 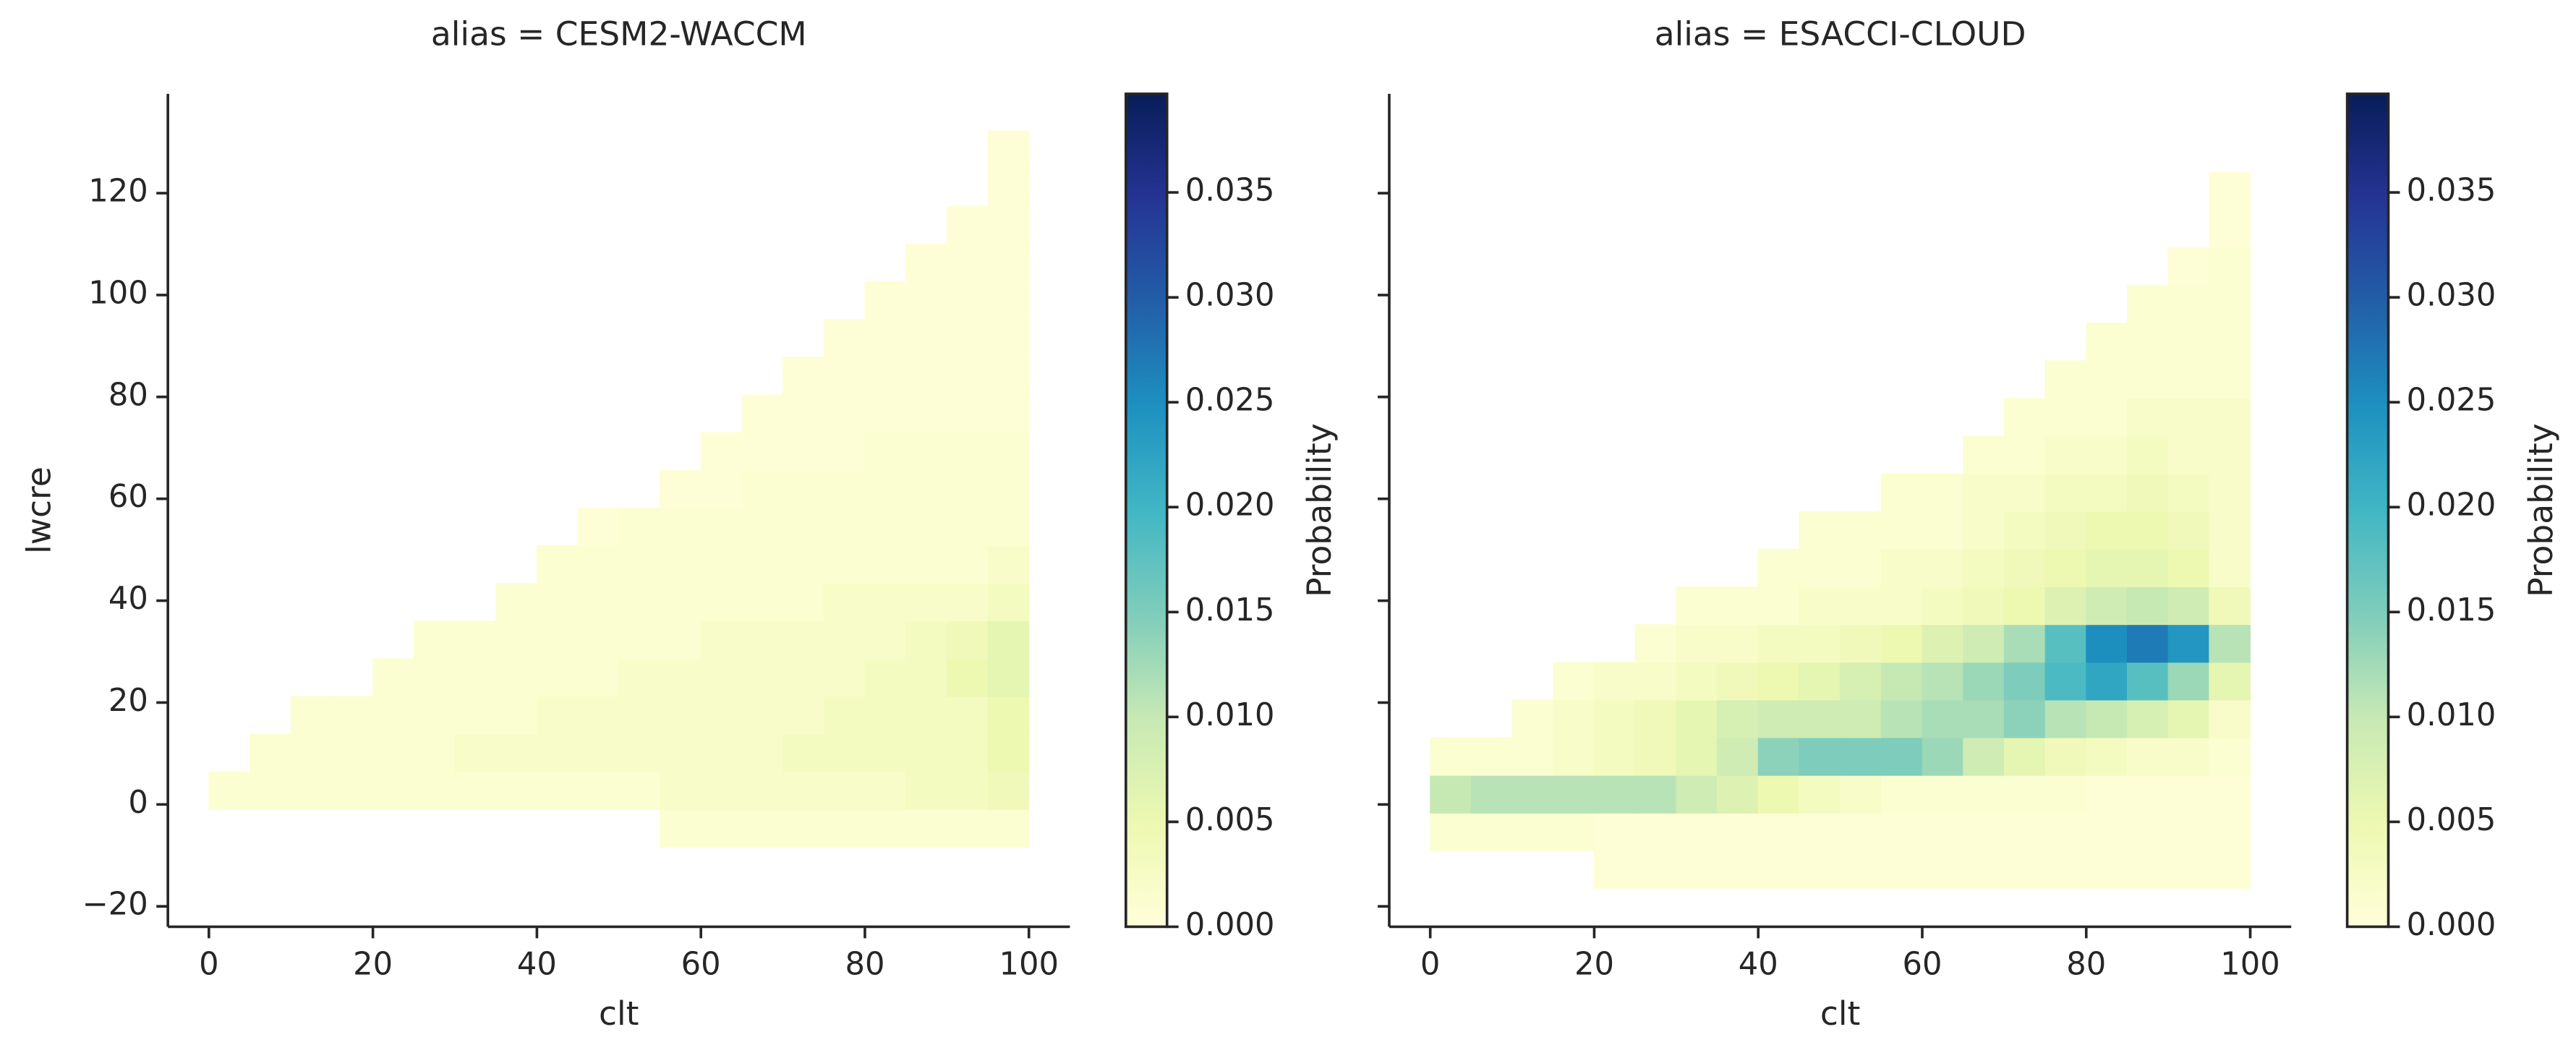 What do you see at coordinates (2451, 715) in the screenshot?
I see `colorbar-tick-label: 0.010` at bounding box center [2451, 715].